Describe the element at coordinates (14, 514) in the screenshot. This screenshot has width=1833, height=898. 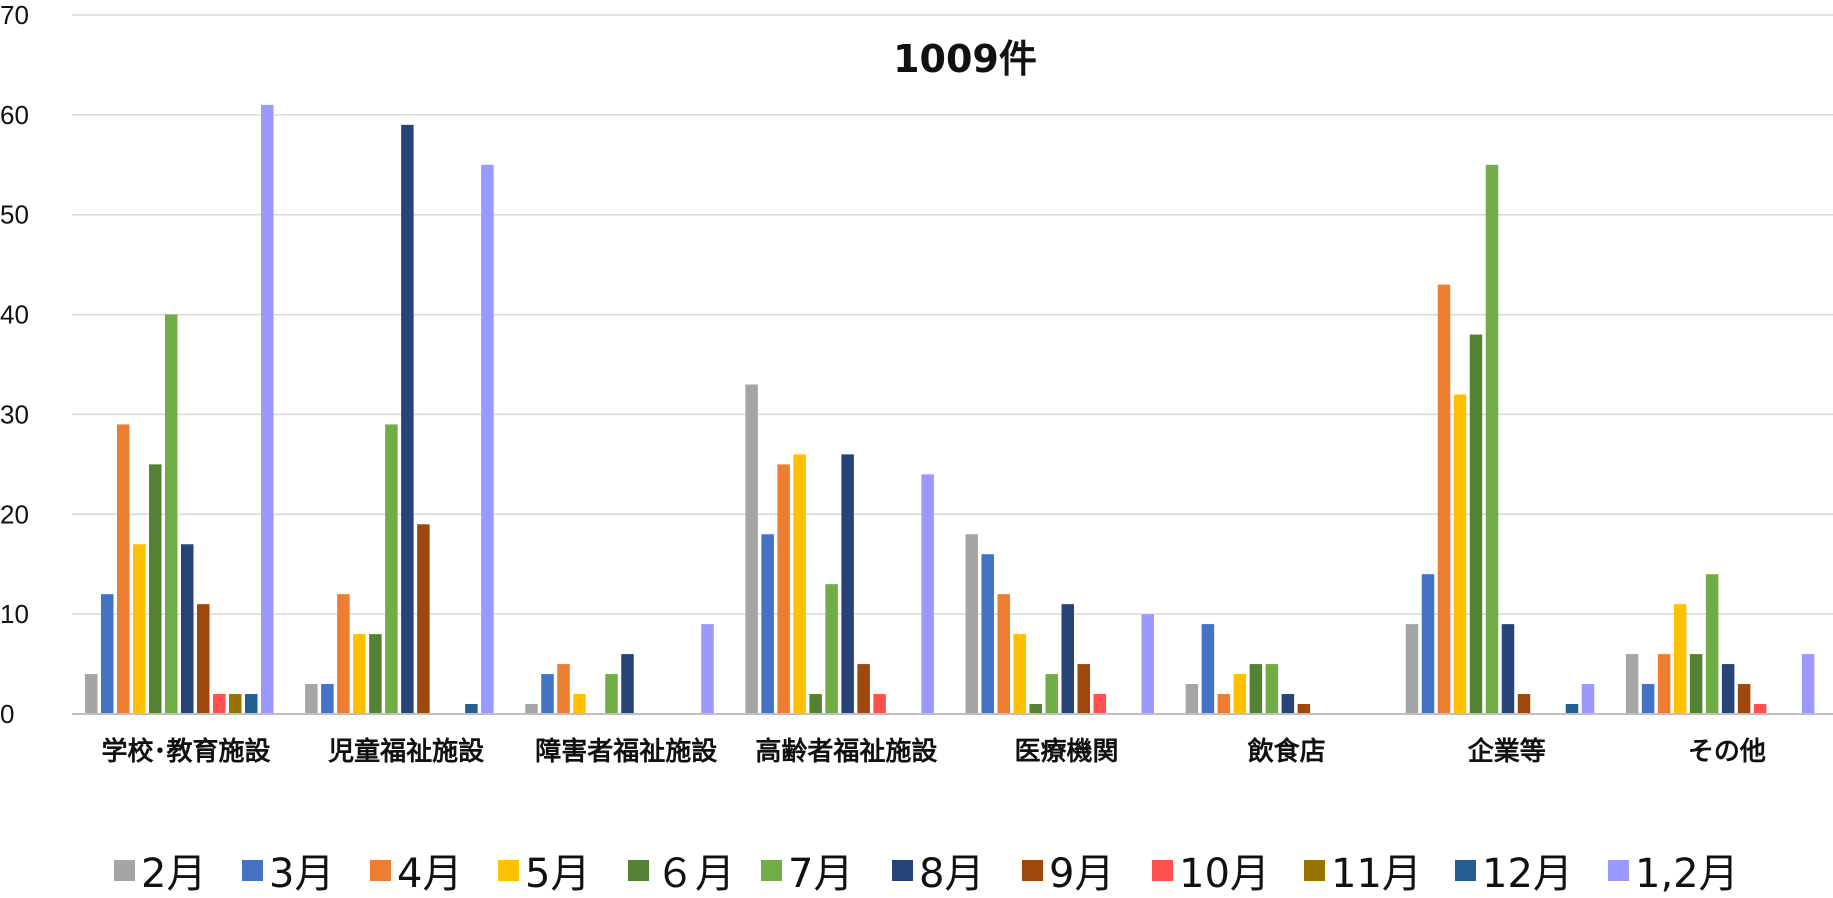
I see `y-tick-label: 20` at that location.